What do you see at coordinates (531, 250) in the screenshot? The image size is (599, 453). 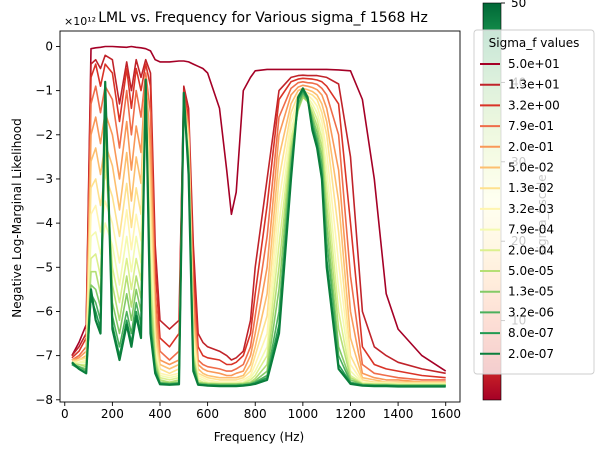 I see `legend-label: 2.0e-04` at bounding box center [531, 250].